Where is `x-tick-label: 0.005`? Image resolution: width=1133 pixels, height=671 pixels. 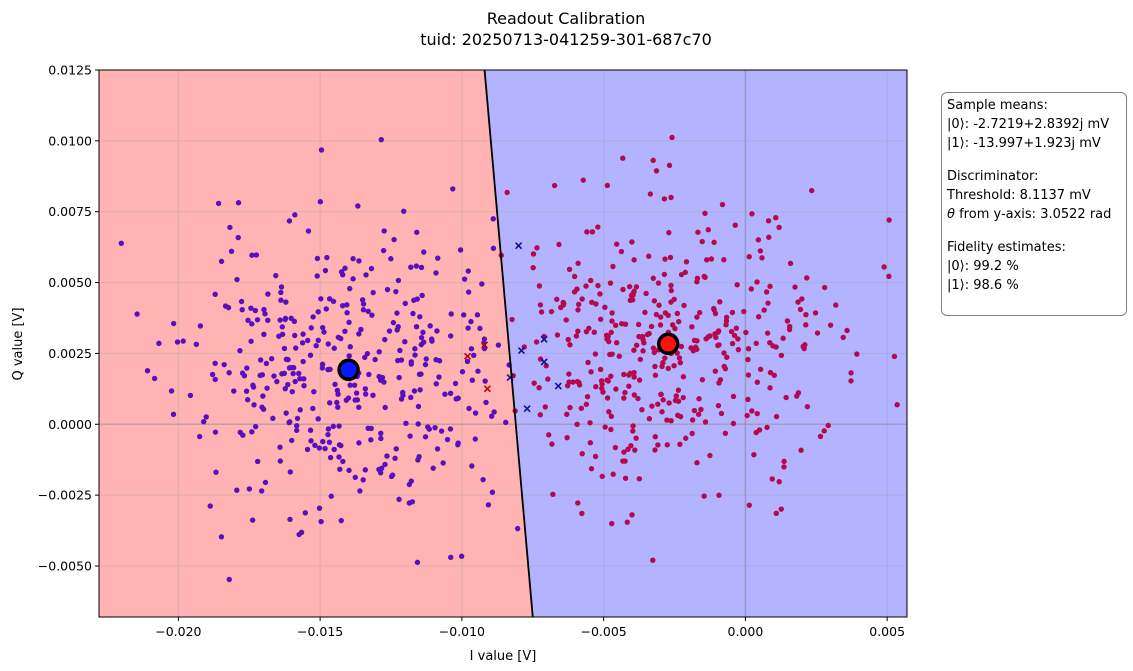
x-tick-label: 0.005 is located at coordinates (887, 631).